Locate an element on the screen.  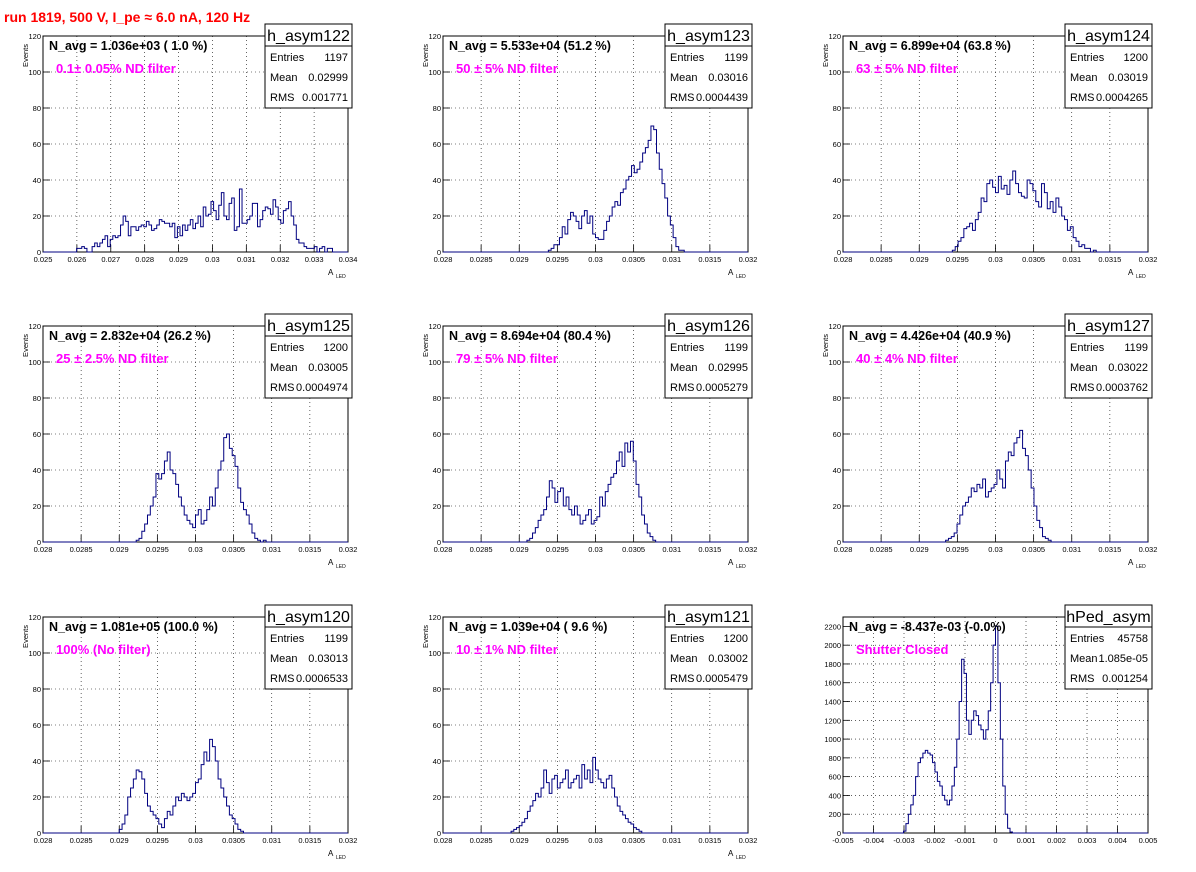
x-tick-label: 0.025 is located at coordinates (43, 259).